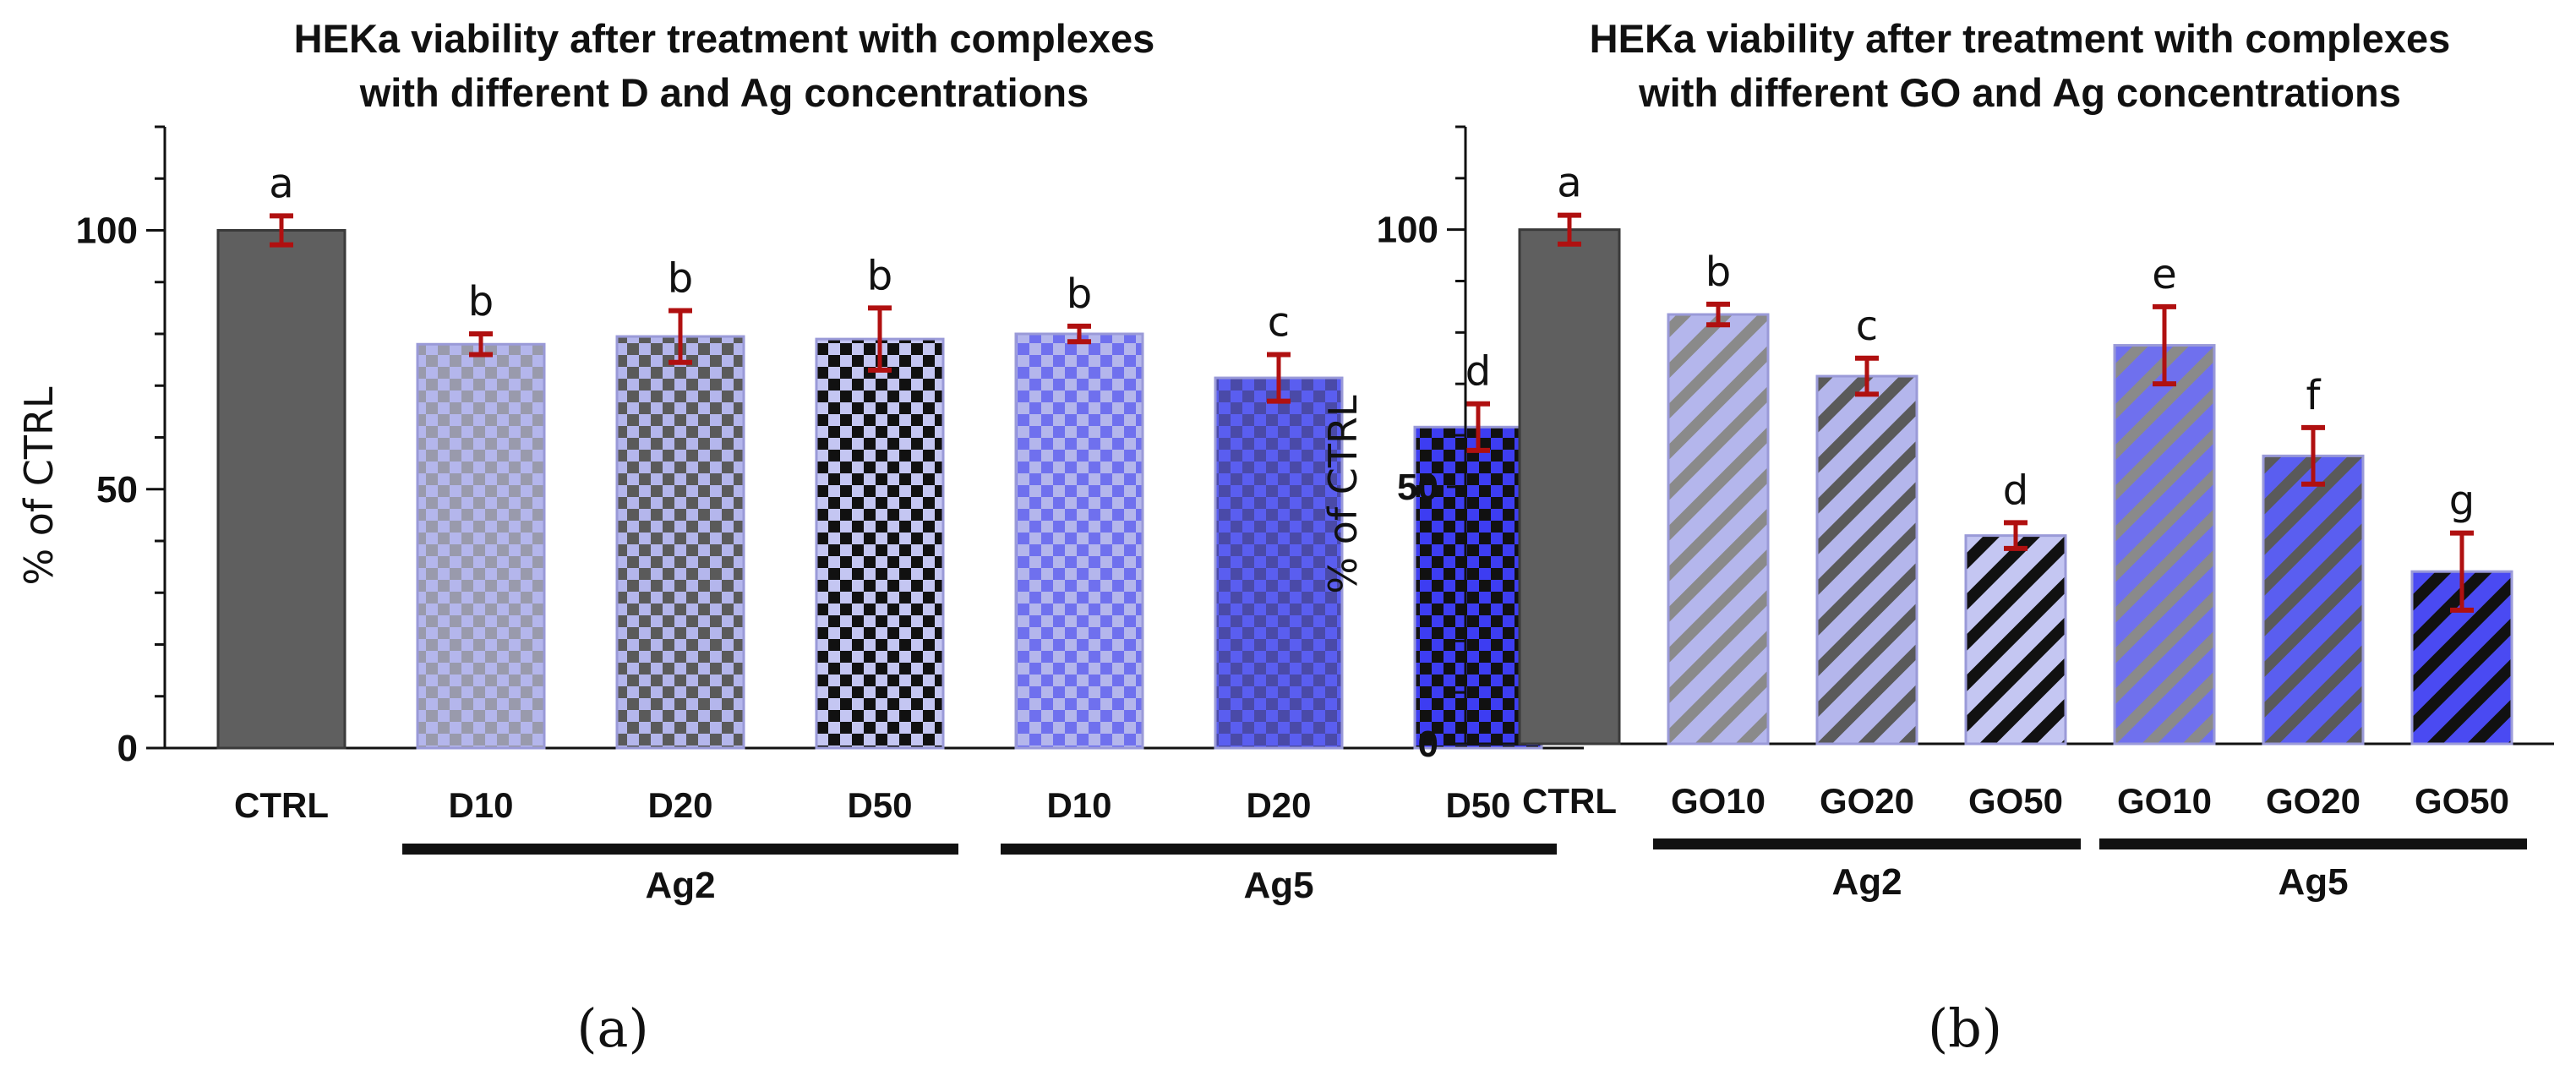  I want to click on chart-b-category-label-5: GO10, so click(2164, 801).